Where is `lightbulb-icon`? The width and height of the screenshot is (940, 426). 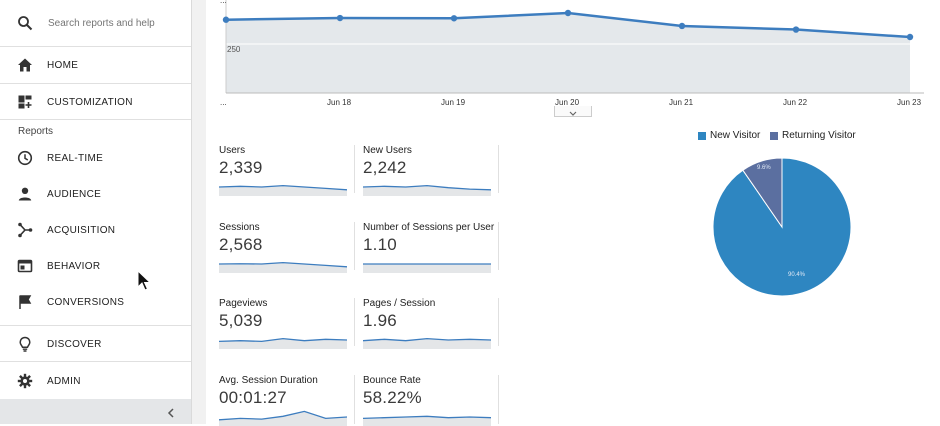
lightbulb-icon is located at coordinates (25, 344).